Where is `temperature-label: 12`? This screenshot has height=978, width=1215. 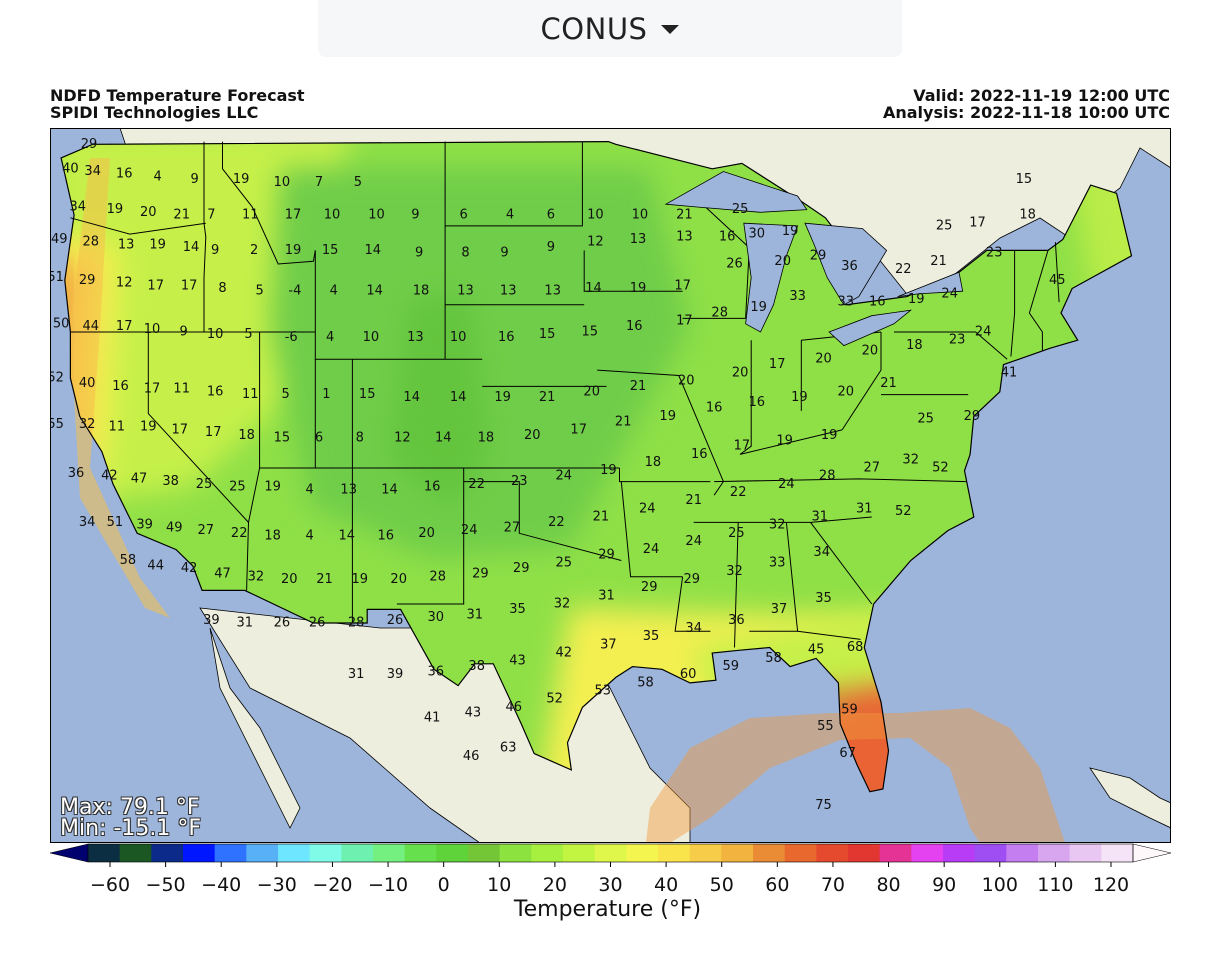
temperature-label: 12 is located at coordinates (595, 242).